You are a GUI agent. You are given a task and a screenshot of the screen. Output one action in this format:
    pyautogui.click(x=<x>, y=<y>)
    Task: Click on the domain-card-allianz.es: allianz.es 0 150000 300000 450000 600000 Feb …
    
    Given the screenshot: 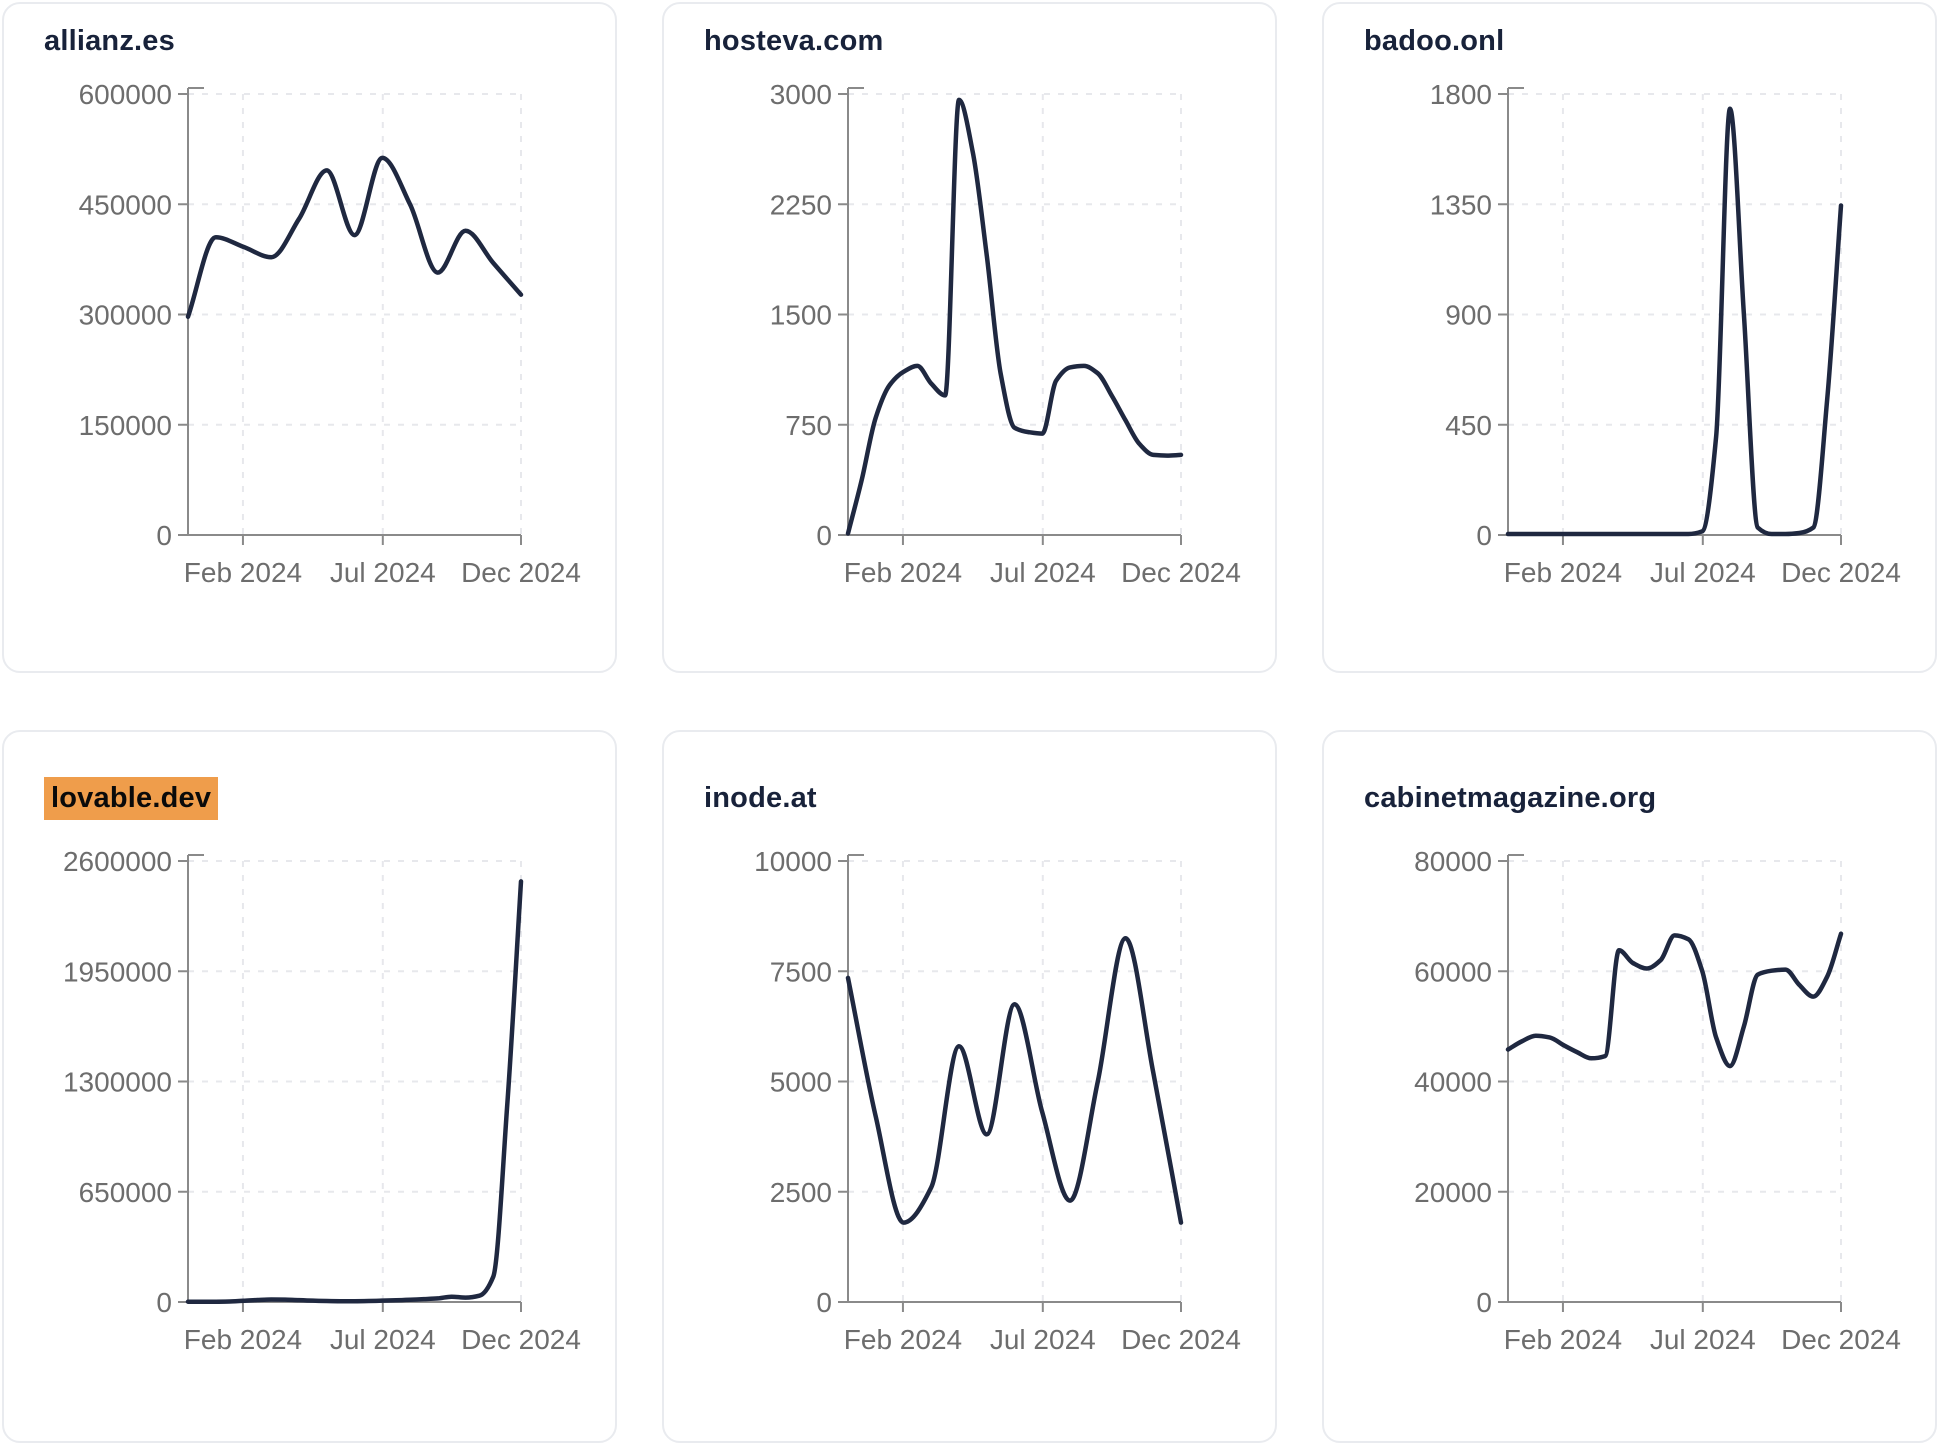 What is the action you would take?
    pyautogui.click(x=309, y=337)
    